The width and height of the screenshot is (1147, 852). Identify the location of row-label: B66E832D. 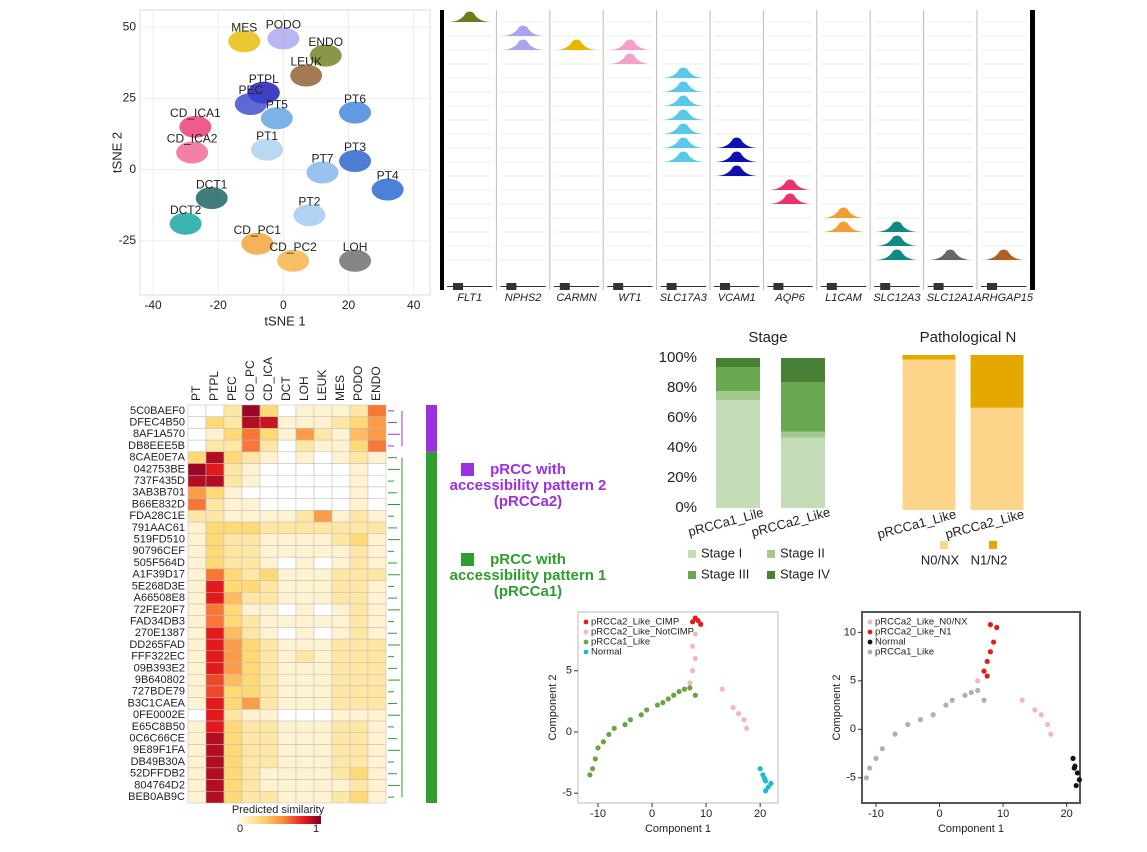
(158, 504).